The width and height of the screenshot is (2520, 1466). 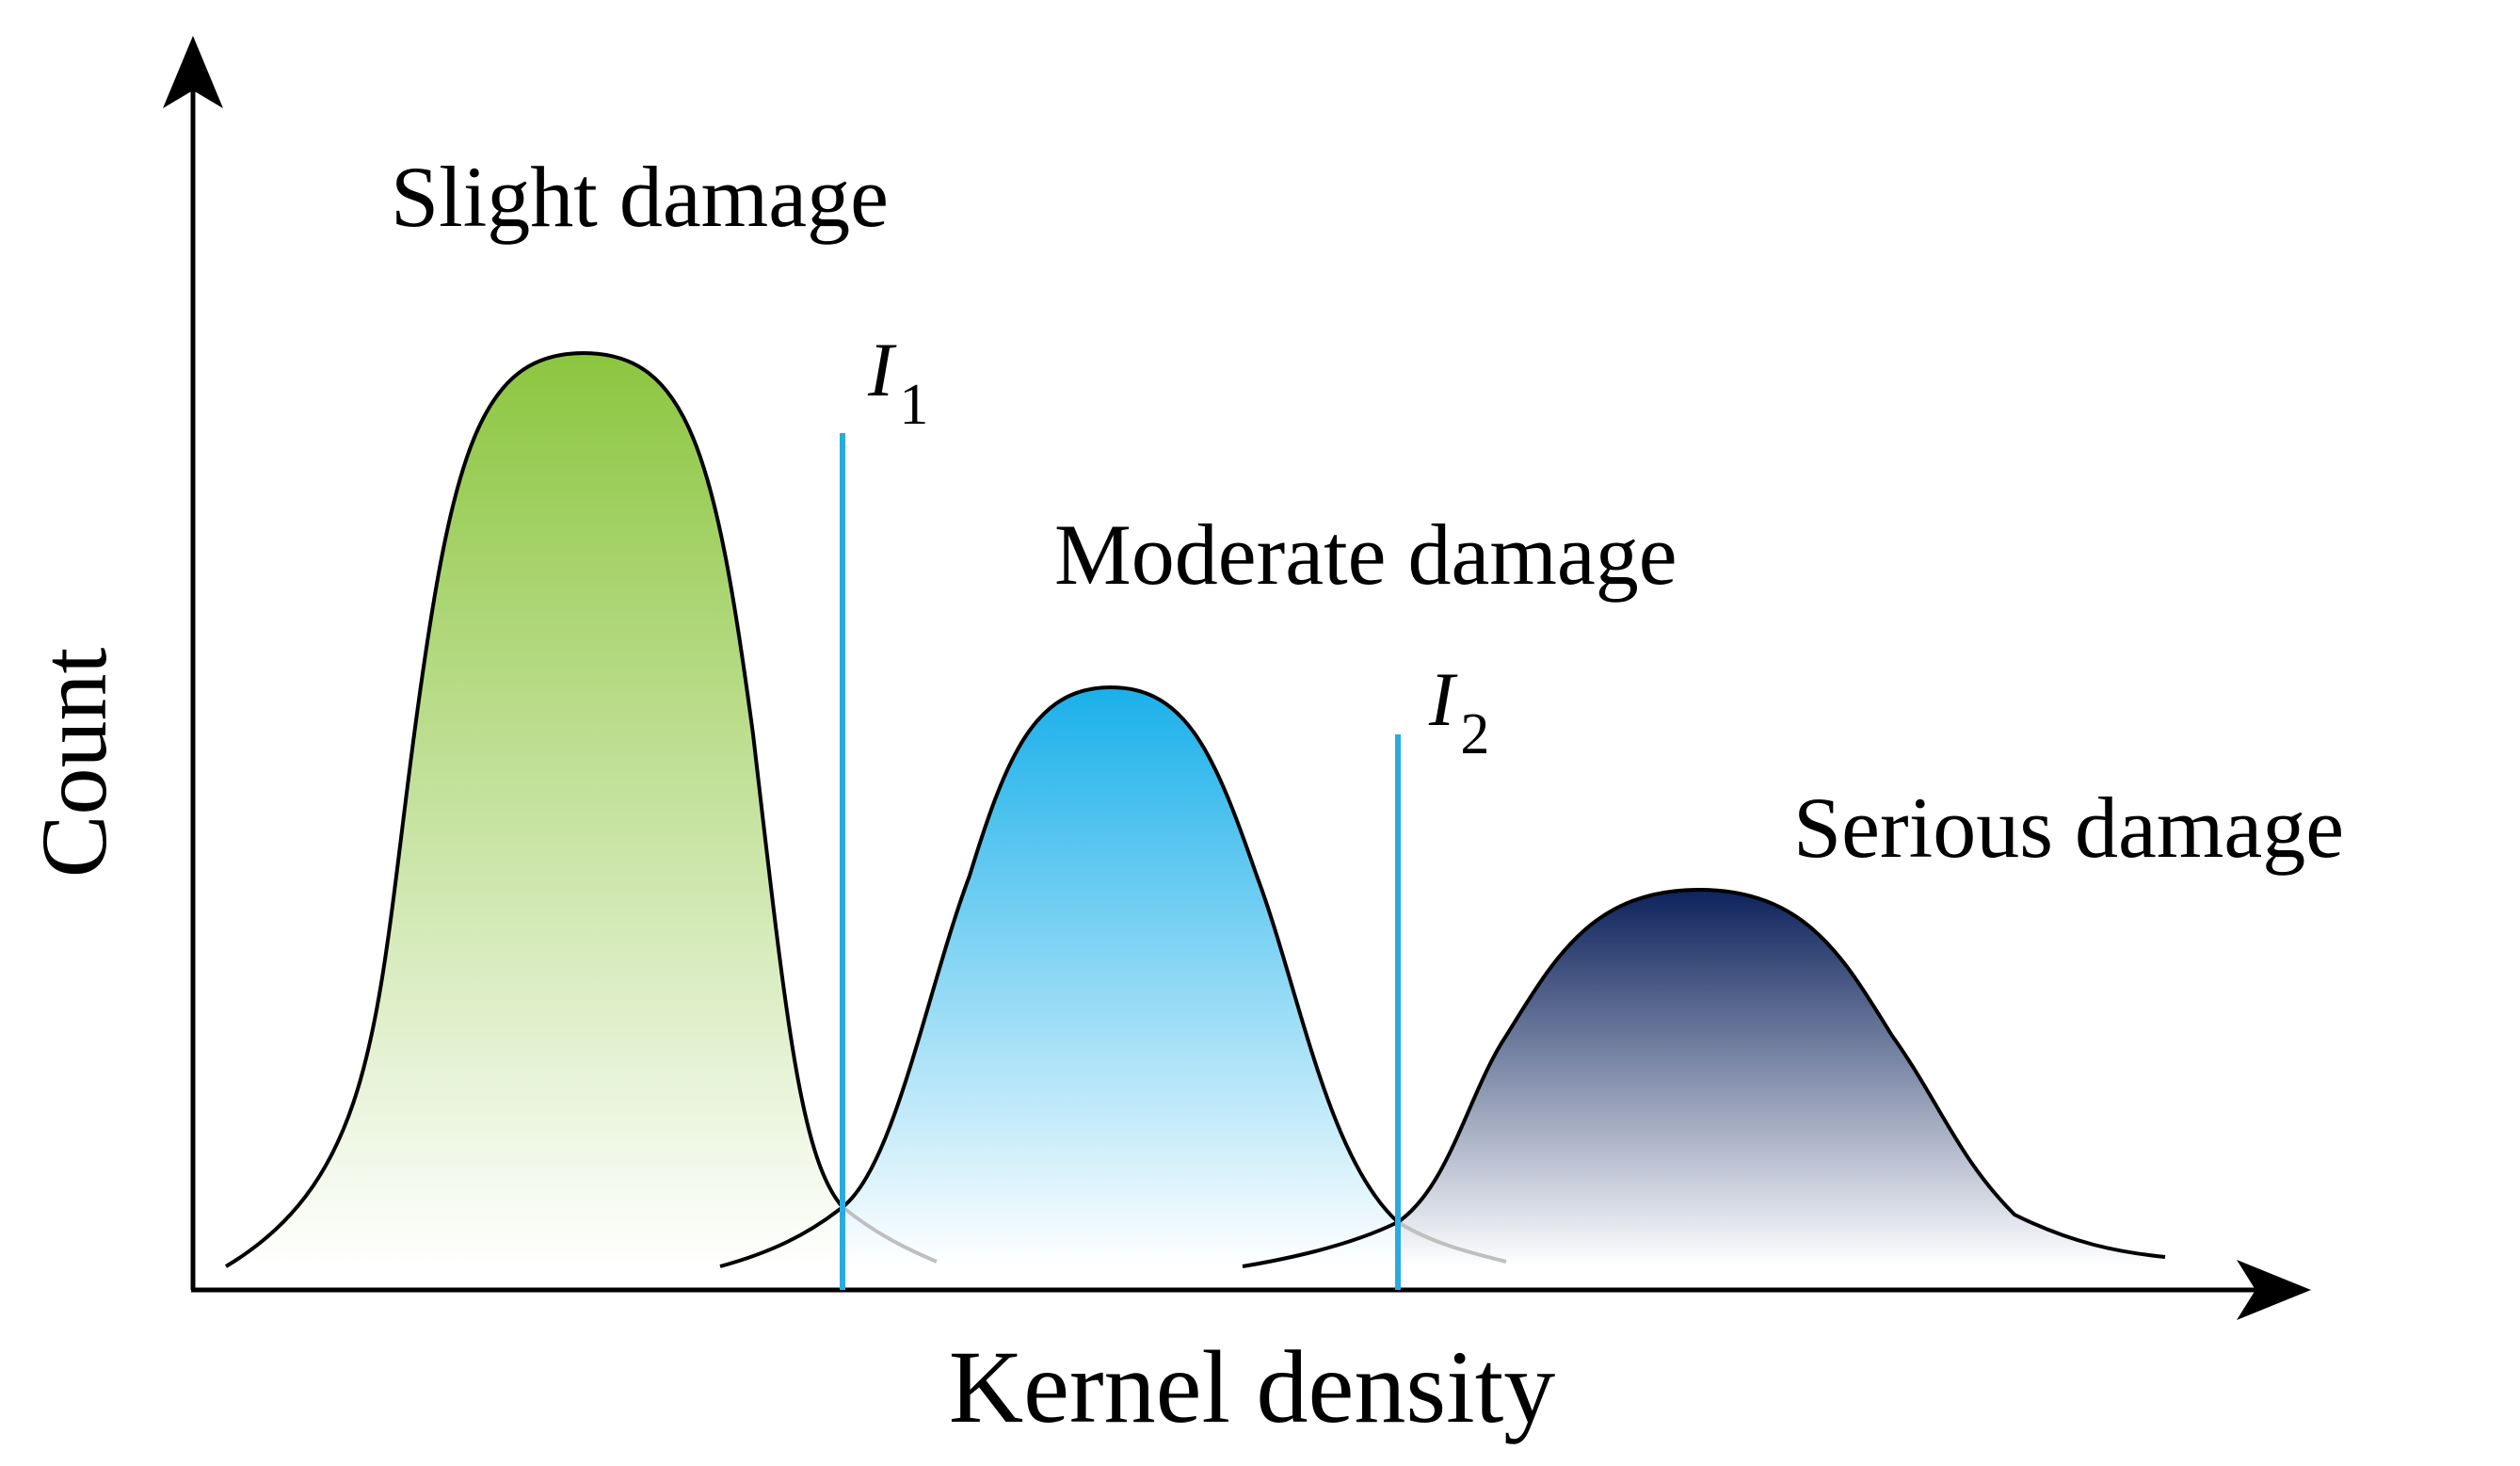 What do you see at coordinates (1252, 1386) in the screenshot?
I see `x-axis-title: Kernel density` at bounding box center [1252, 1386].